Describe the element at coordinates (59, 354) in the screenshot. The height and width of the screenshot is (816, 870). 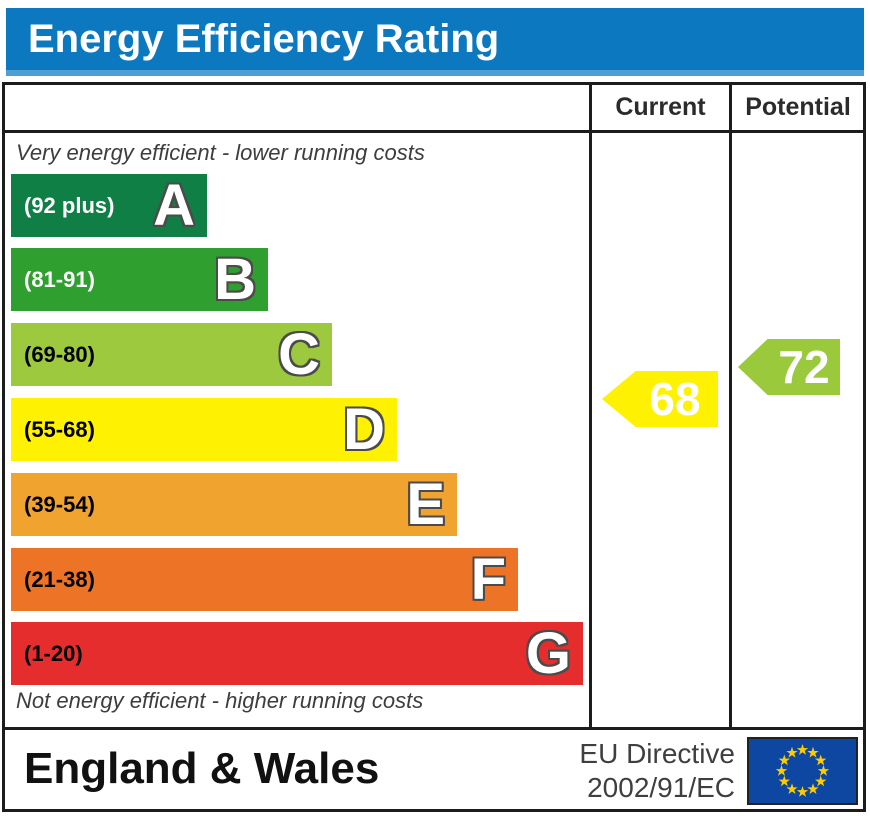
I see `band-c-range: (69-80)` at that location.